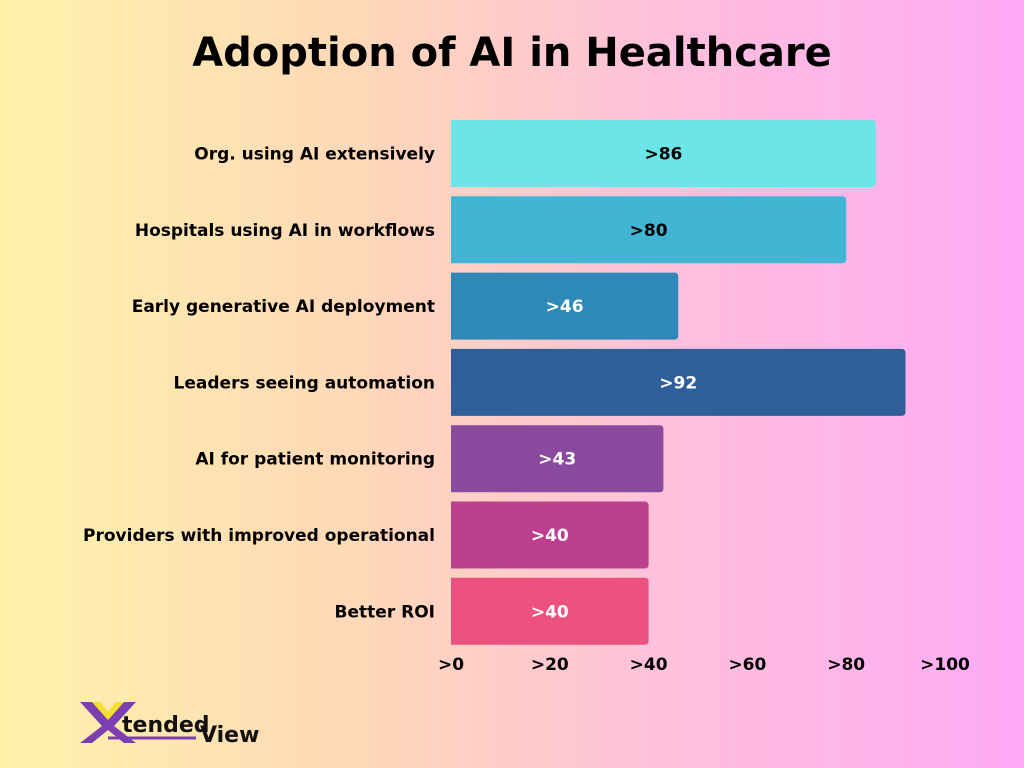 The image size is (1024, 768). Describe the element at coordinates (451, 665) in the screenshot. I see `x-tick-label: >0` at that location.